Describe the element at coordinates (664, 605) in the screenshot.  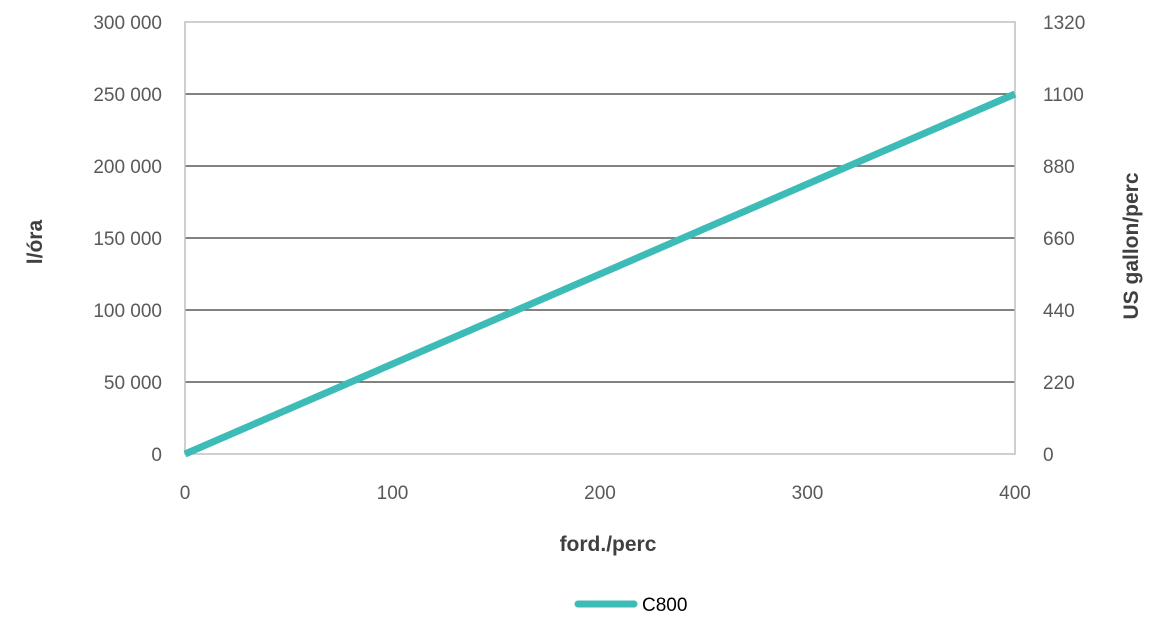
I see `legend-label: C800` at that location.